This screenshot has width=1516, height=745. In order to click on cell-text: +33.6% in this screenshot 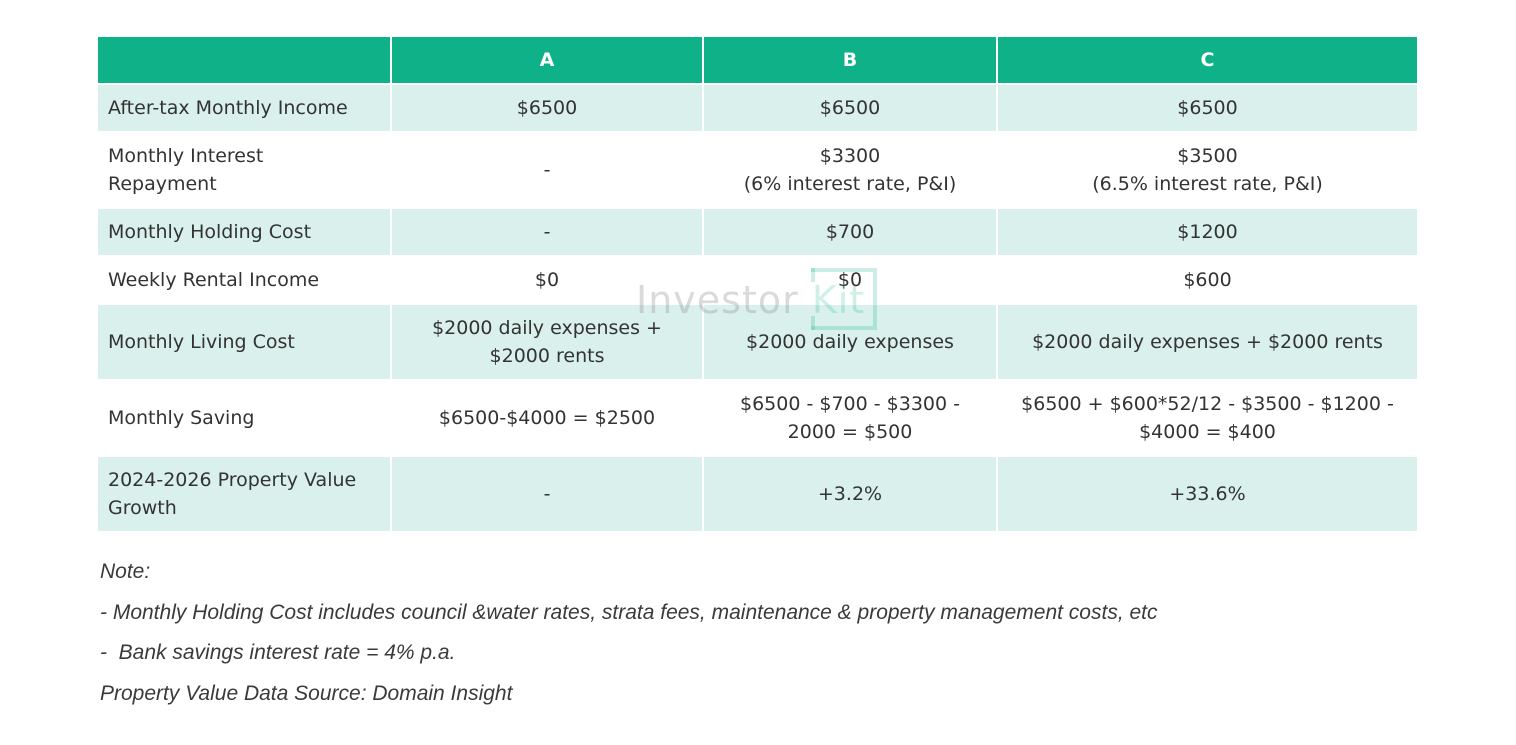, I will do `click(1207, 494)`.